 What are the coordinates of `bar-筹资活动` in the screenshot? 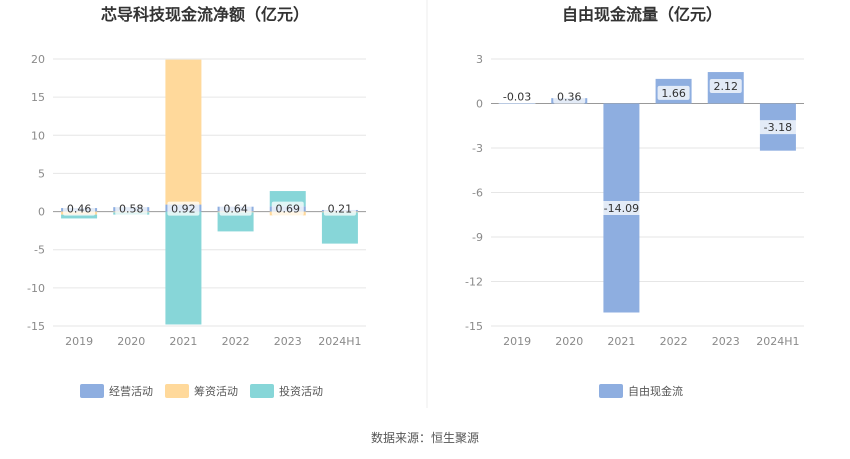 It's located at (183, 132).